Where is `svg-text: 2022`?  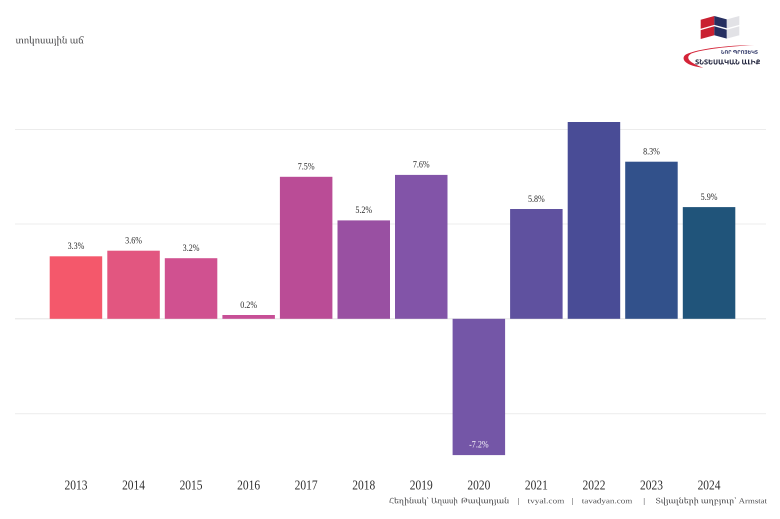 svg-text: 2022 is located at coordinates (593, 484).